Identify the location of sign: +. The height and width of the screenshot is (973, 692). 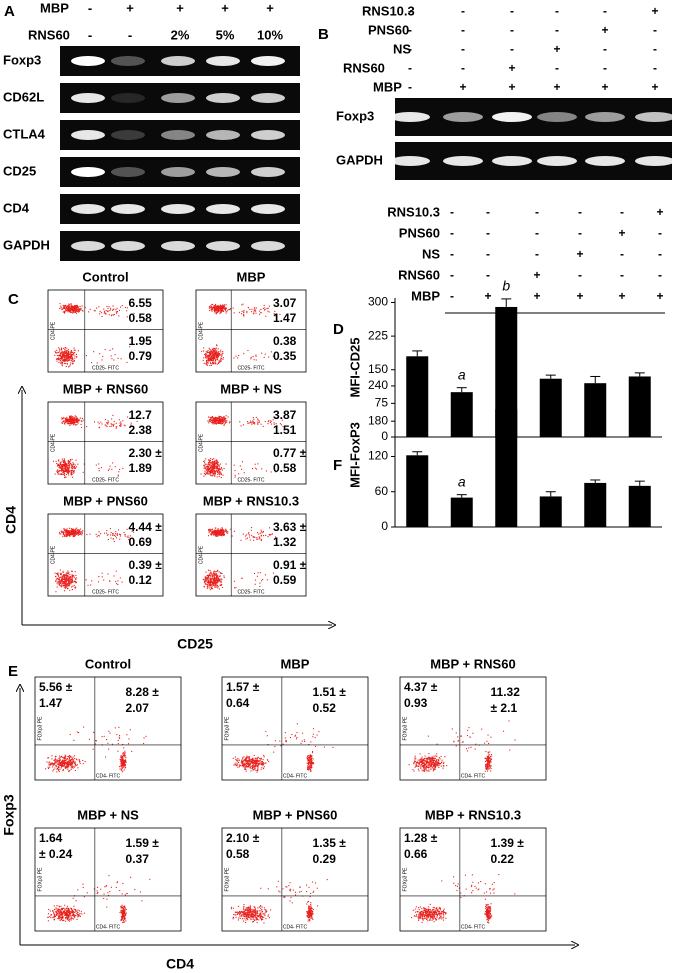
(604, 30).